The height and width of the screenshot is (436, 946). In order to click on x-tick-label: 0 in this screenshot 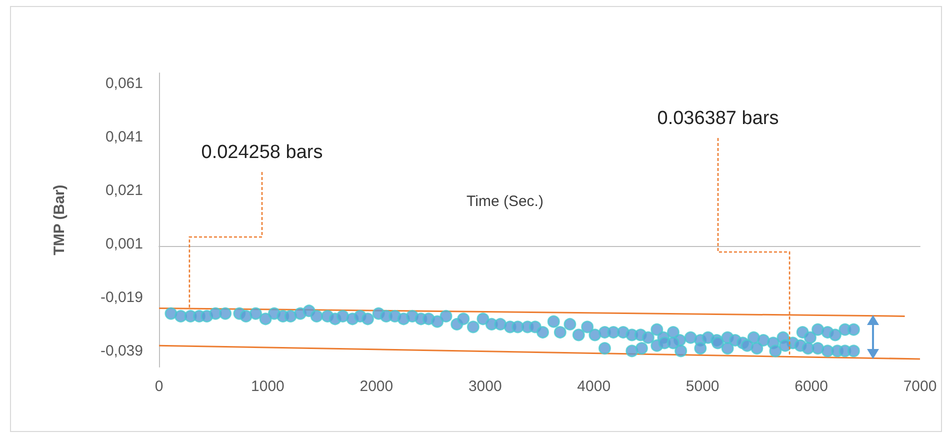, I will do `click(159, 386)`.